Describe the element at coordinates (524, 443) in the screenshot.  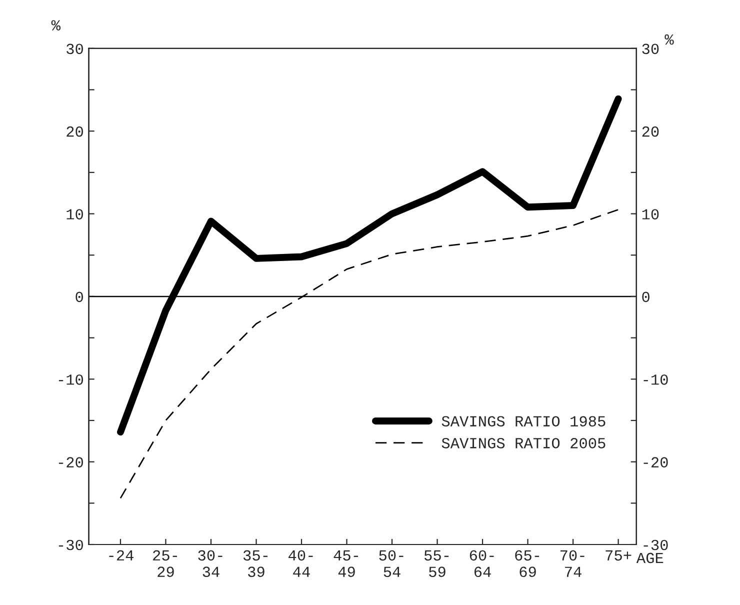
I see `legend-label: SAVINGS RATIO 2005` at that location.